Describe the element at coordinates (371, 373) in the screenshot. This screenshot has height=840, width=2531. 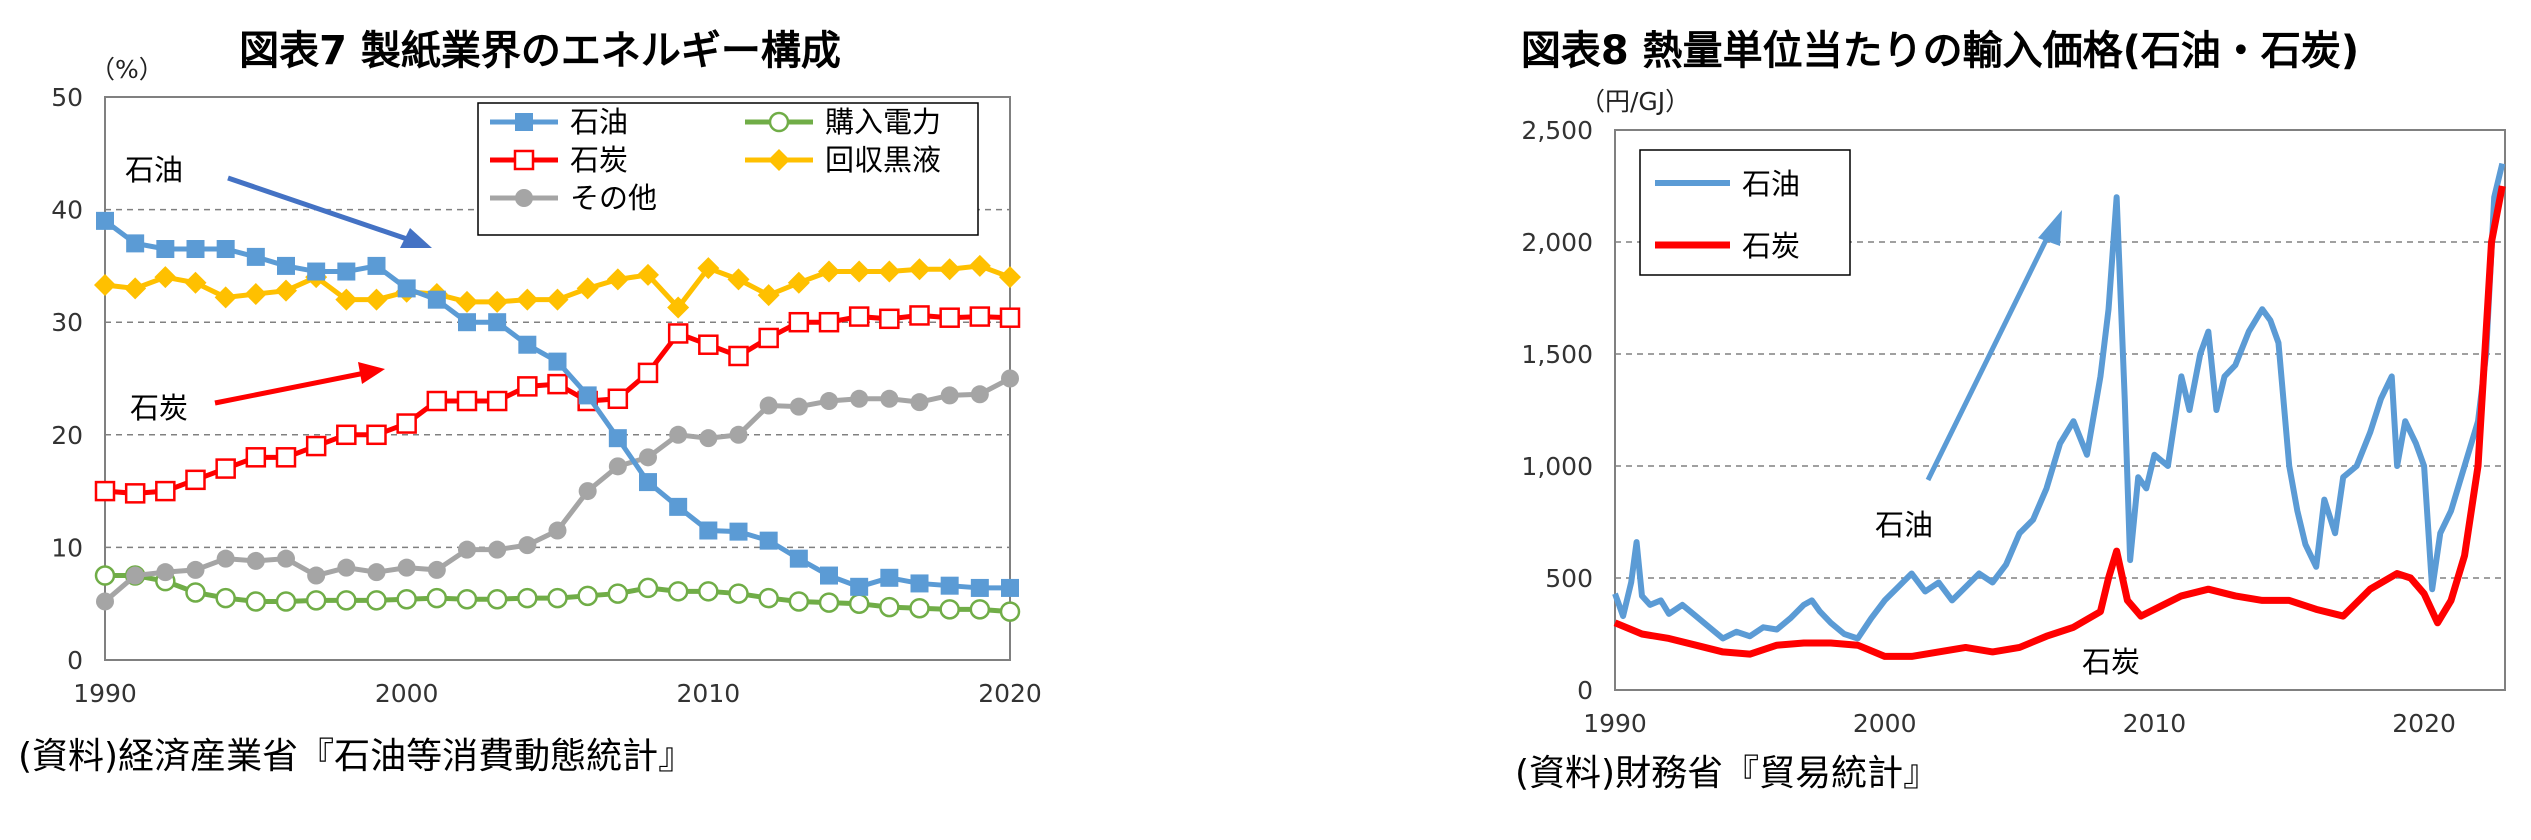
I see `chart-7-annotation-coal-arrowhead` at that location.